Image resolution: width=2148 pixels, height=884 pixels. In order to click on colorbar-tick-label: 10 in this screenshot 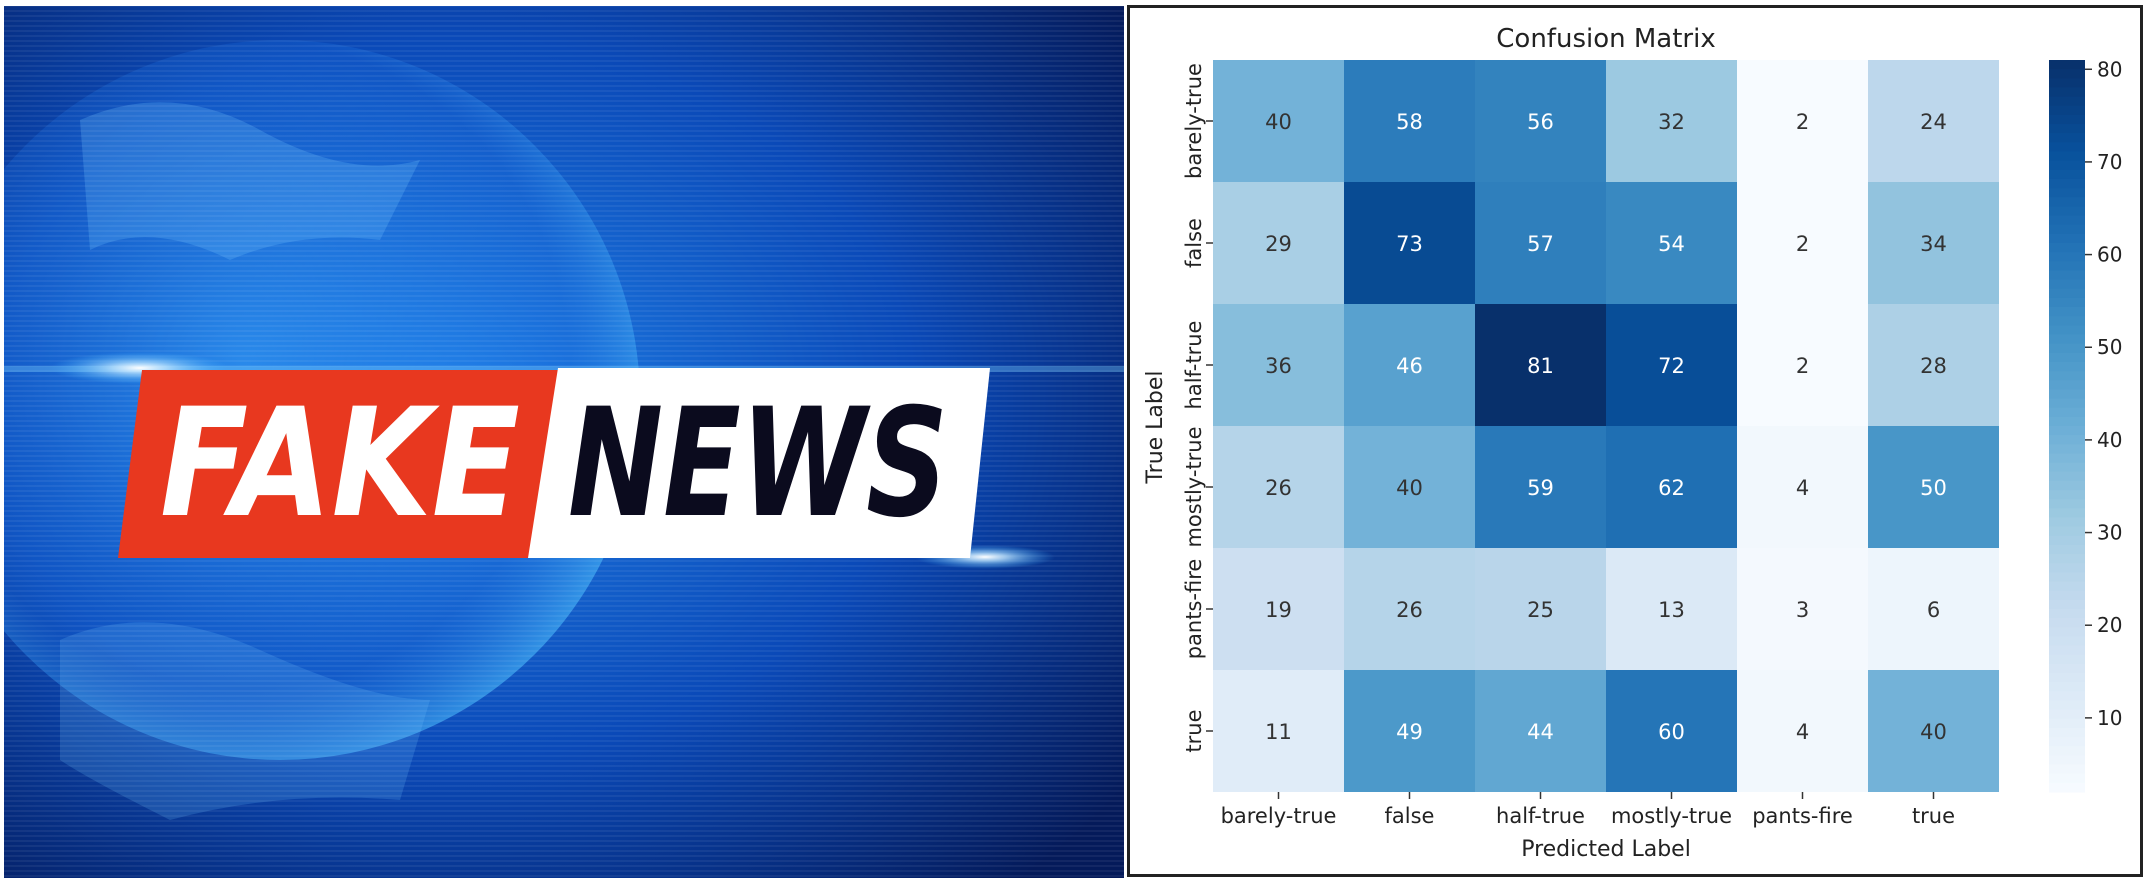, I will do `click(2109, 718)`.